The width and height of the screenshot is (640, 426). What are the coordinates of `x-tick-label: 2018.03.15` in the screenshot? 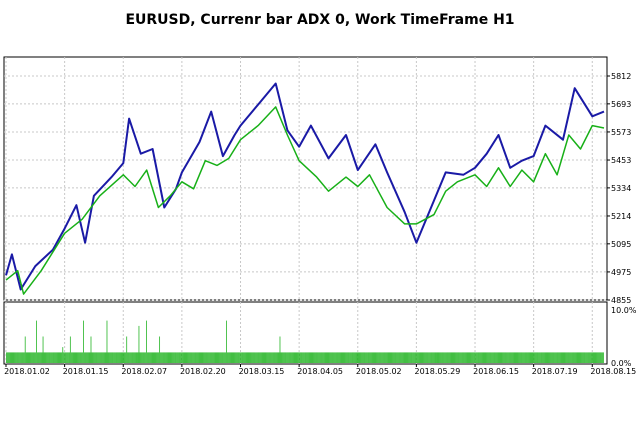 It's located at (262, 371).